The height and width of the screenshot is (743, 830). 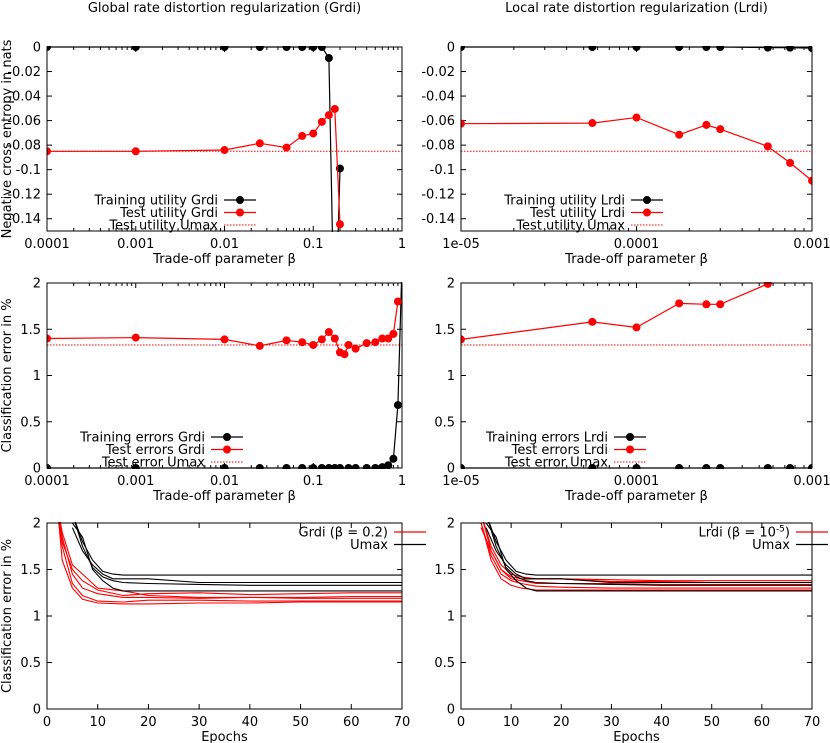 I want to click on x-tick-label: 20, so click(x=561, y=722).